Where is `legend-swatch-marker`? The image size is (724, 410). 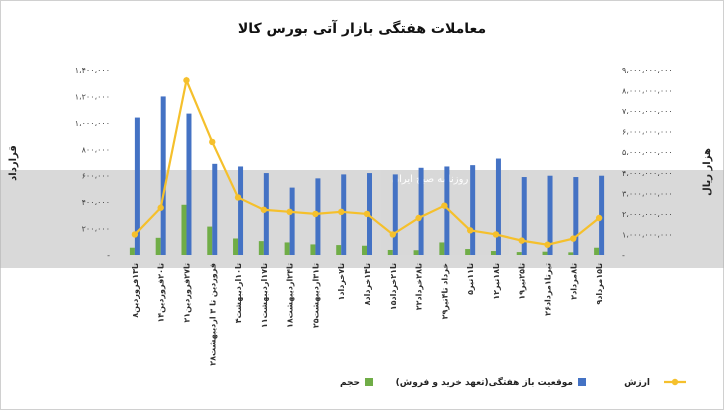 legend-swatch-marker is located at coordinates (675, 382).